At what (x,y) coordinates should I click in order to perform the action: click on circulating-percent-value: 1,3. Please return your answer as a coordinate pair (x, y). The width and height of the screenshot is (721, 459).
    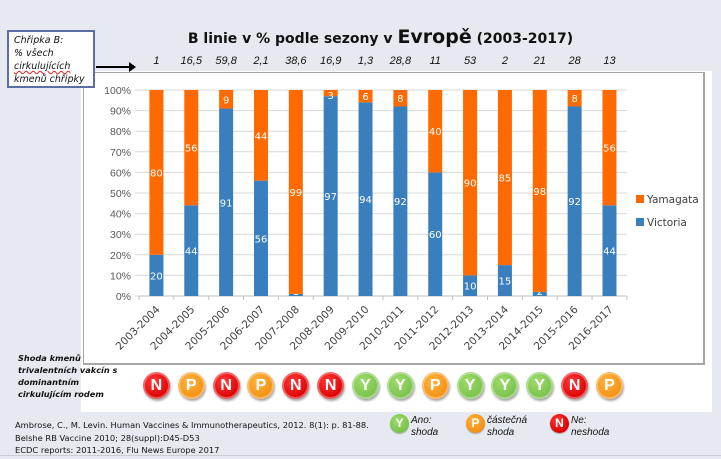
    Looking at the image, I should click on (365, 61).